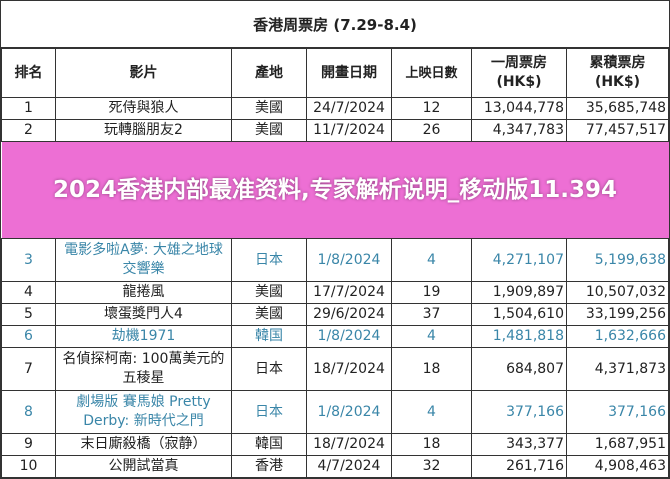  Describe the element at coordinates (349, 292) in the screenshot. I see `cell-date: 17/7/2024` at that location.